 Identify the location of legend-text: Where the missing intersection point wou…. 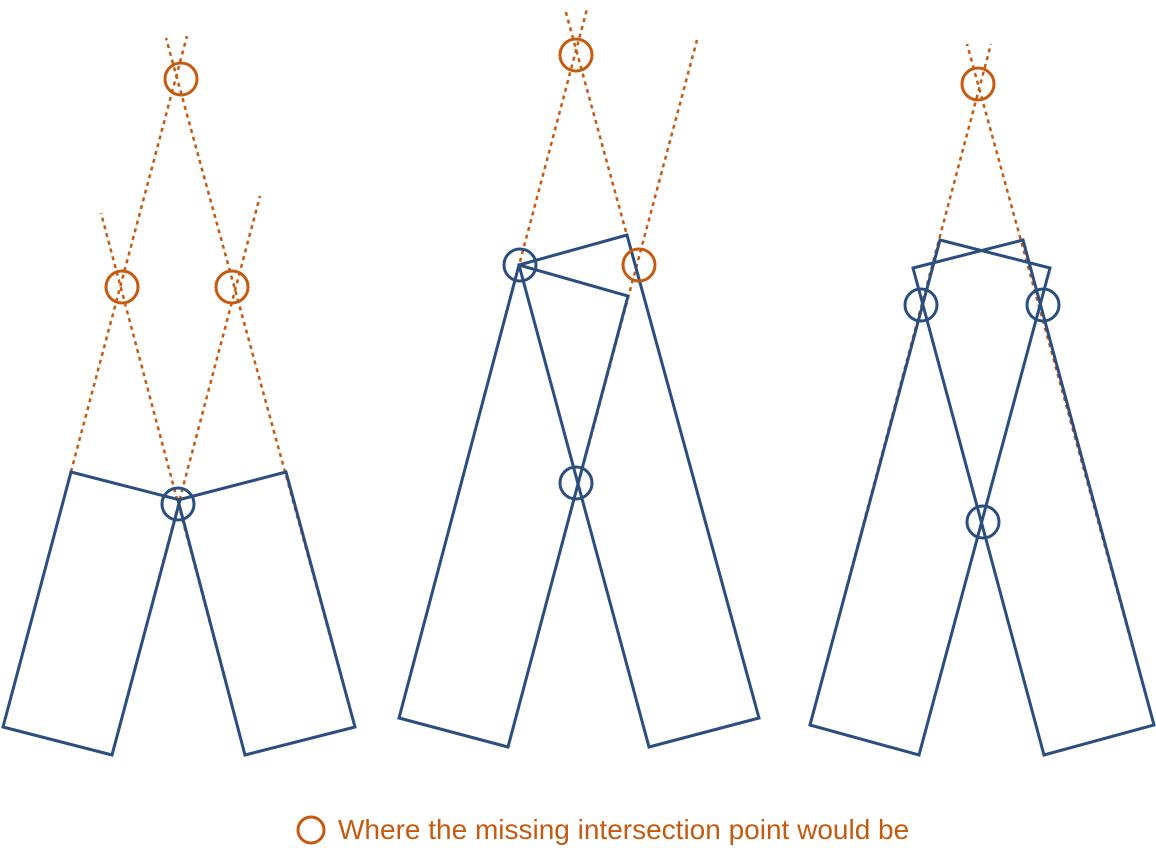
(624, 829).